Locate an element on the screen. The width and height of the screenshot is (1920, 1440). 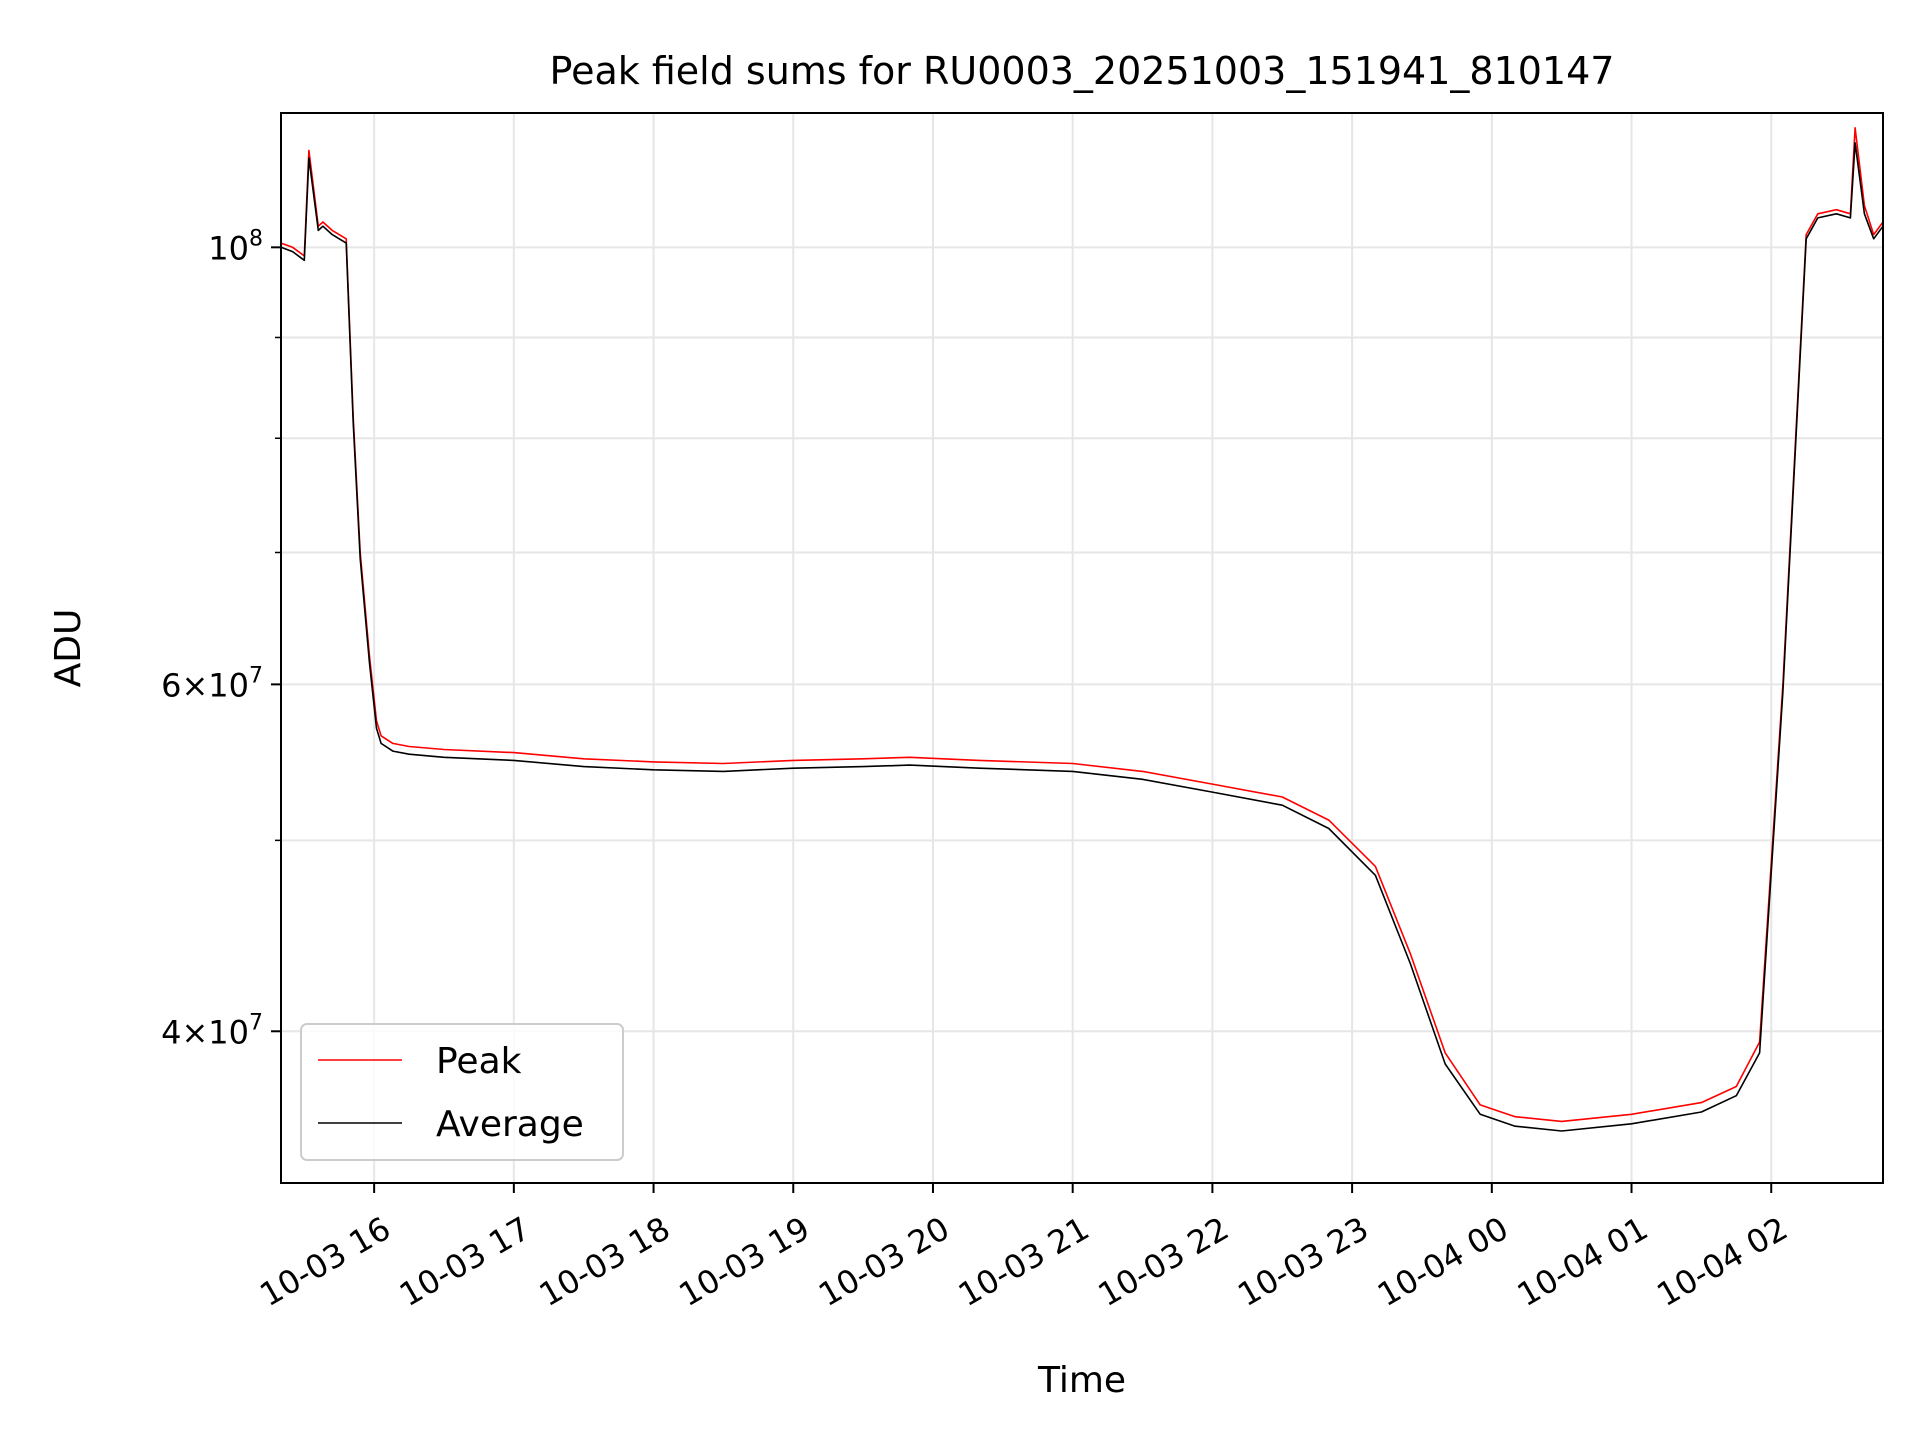
y-axis-label: ADU is located at coordinates (68, 648).